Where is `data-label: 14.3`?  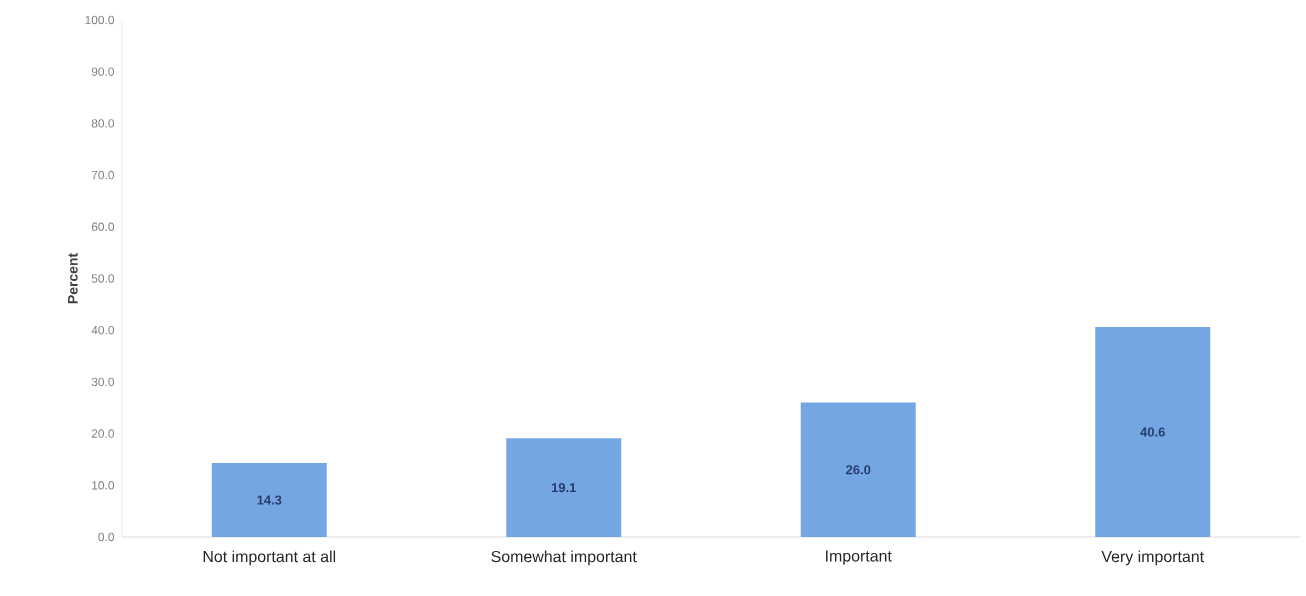
data-label: 14.3 is located at coordinates (269, 500).